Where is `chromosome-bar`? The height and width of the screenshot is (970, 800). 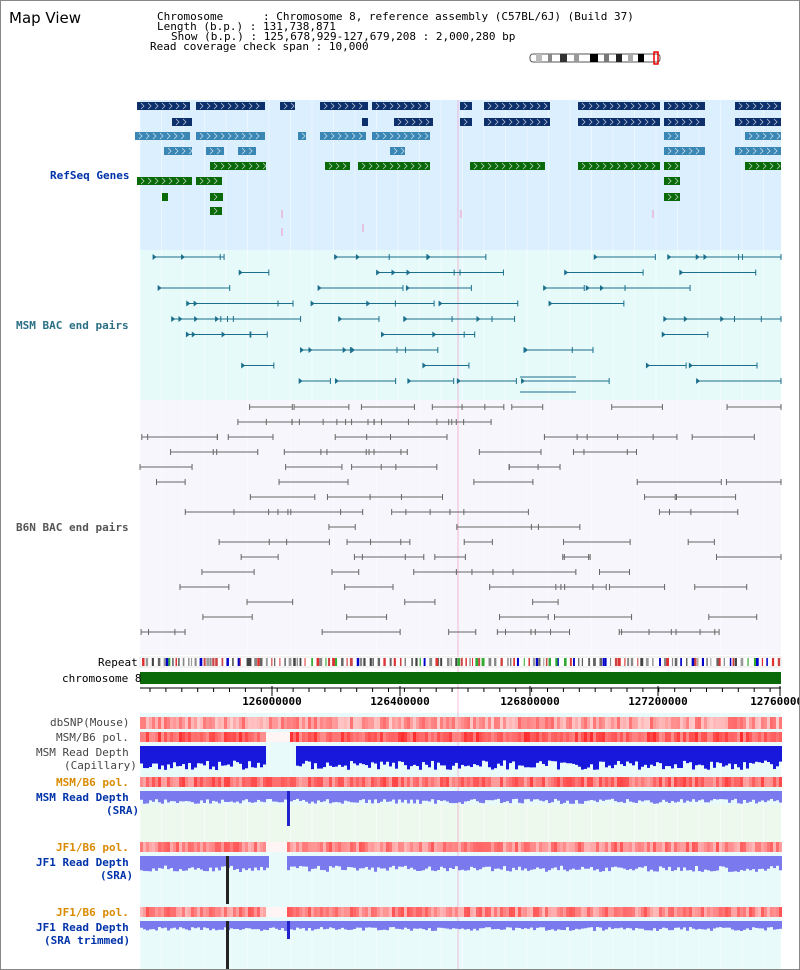
chromosome-bar is located at coordinates (460, 678).